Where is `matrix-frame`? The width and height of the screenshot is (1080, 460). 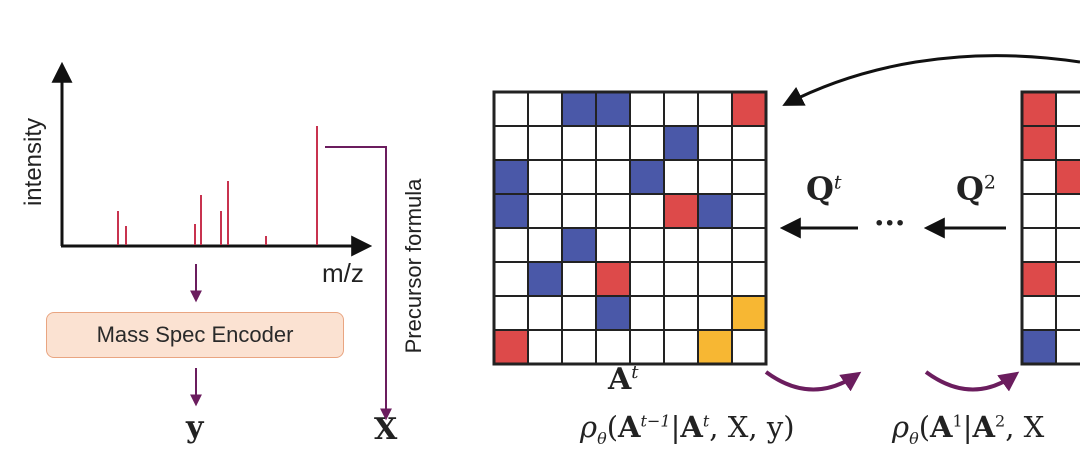
matrix-frame is located at coordinates (1050, 228).